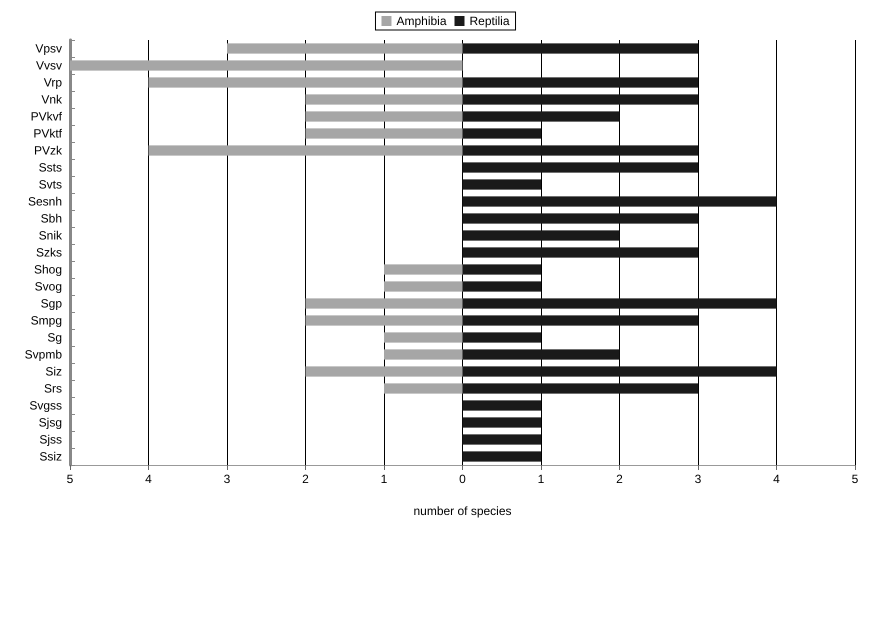 The image size is (891, 623). What do you see at coordinates (50, 185) in the screenshot?
I see `y-tick-label: Svts` at bounding box center [50, 185].